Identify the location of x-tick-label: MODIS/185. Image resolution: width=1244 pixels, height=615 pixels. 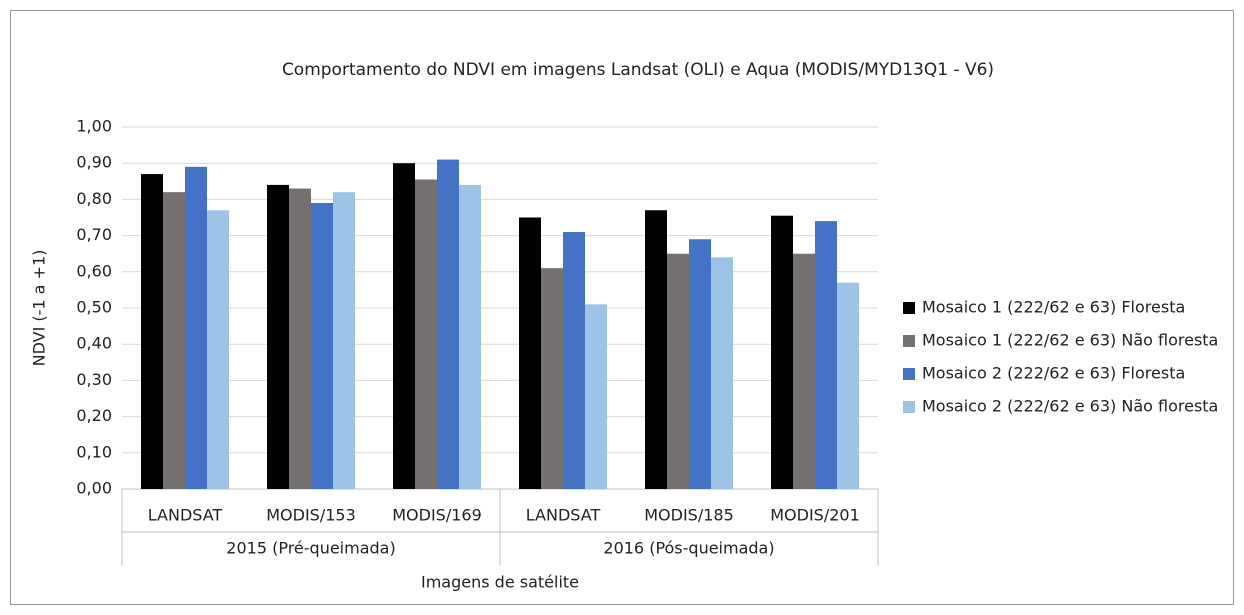
(689, 515).